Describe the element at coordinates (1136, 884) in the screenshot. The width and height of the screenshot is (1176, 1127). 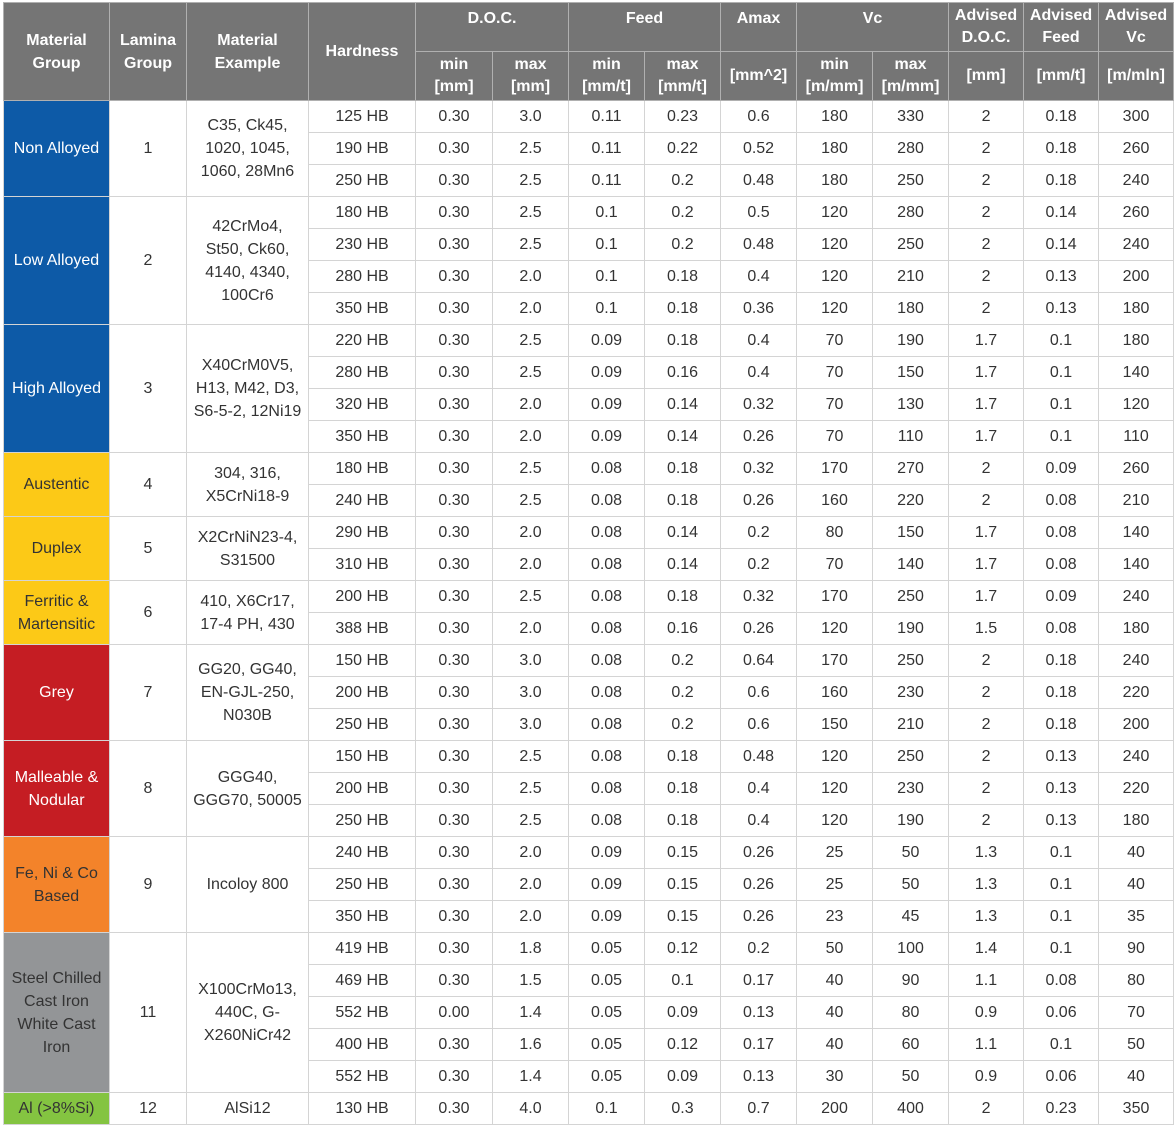
I see `advised-vc-cell: 40` at that location.